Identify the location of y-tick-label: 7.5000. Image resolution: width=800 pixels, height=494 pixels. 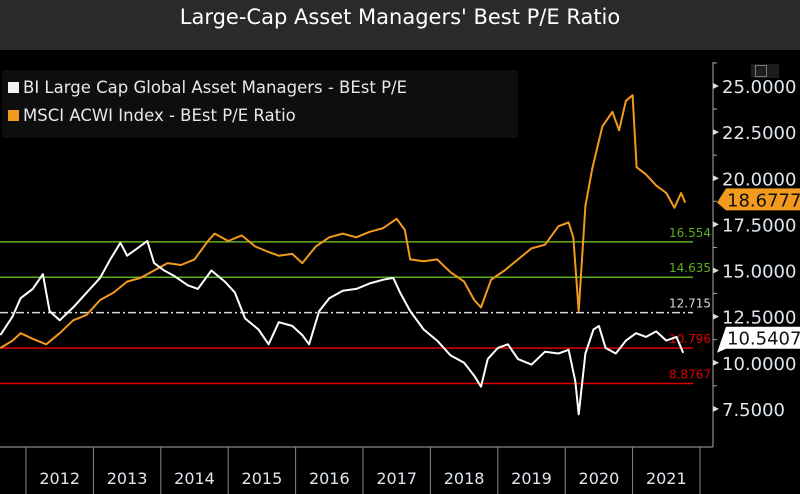
(753, 410).